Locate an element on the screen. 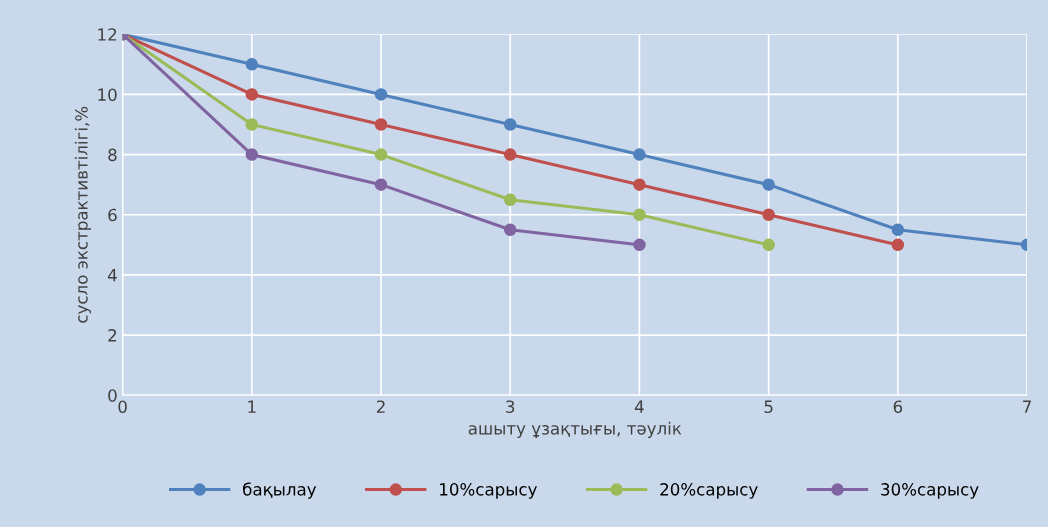 This screenshot has height=527, width=1048. x-tick-label: 5 is located at coordinates (768, 407).